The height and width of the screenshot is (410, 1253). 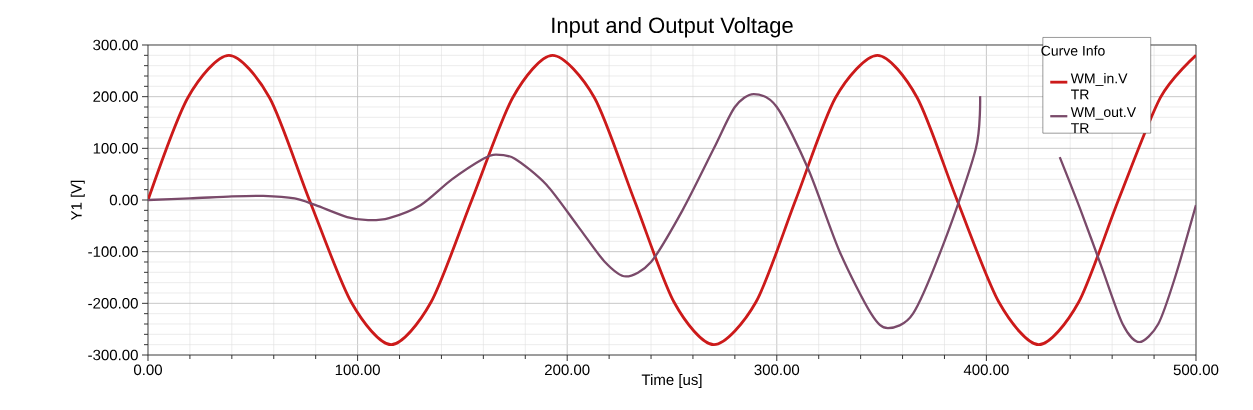 I want to click on legend-label: WM_in.V TR, so click(x=1099, y=86).